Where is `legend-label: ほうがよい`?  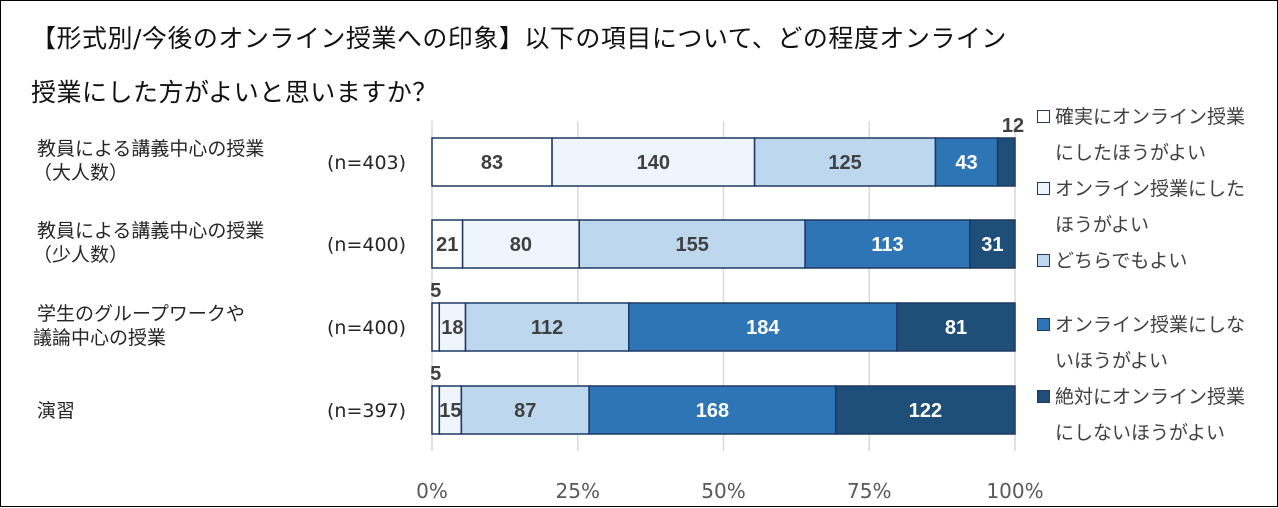
legend-label: ほうがよい is located at coordinates (1102, 225).